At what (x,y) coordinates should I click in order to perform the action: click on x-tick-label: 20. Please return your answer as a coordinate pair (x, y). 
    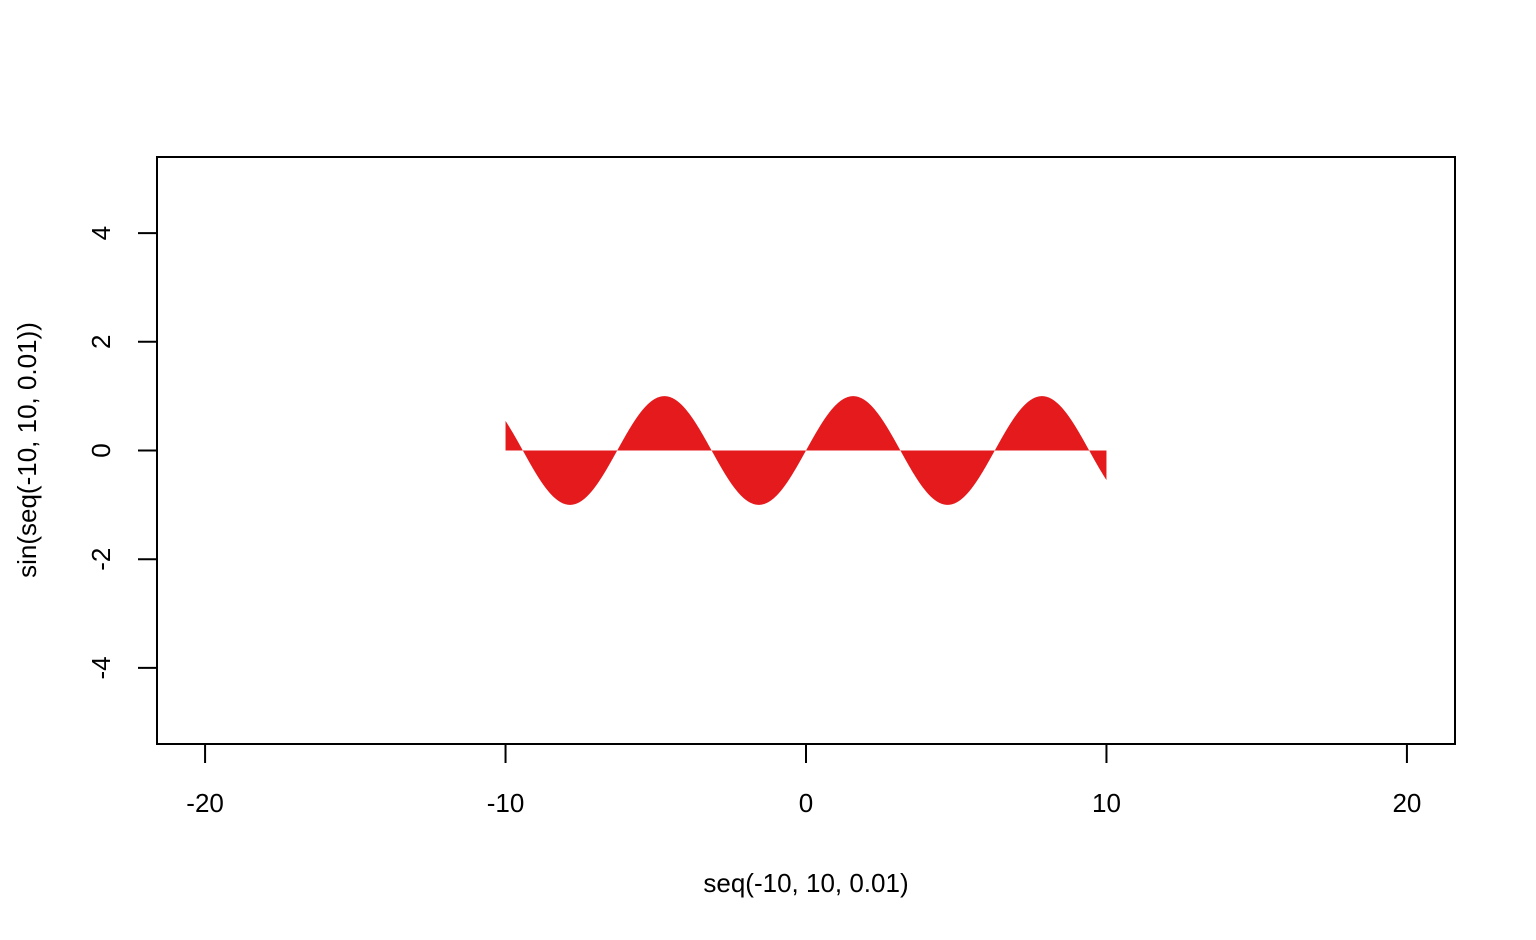
    Looking at the image, I should click on (1406, 803).